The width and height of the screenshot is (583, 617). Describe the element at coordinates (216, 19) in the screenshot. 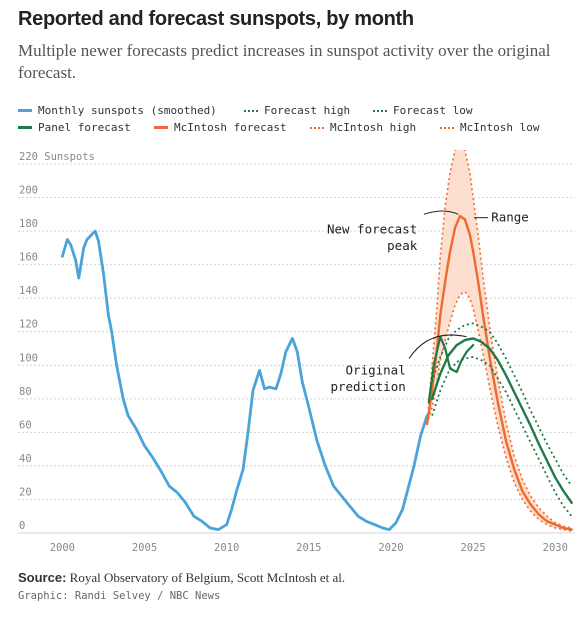

I see `chart-title: Reported and forecast sunspots, by month` at that location.